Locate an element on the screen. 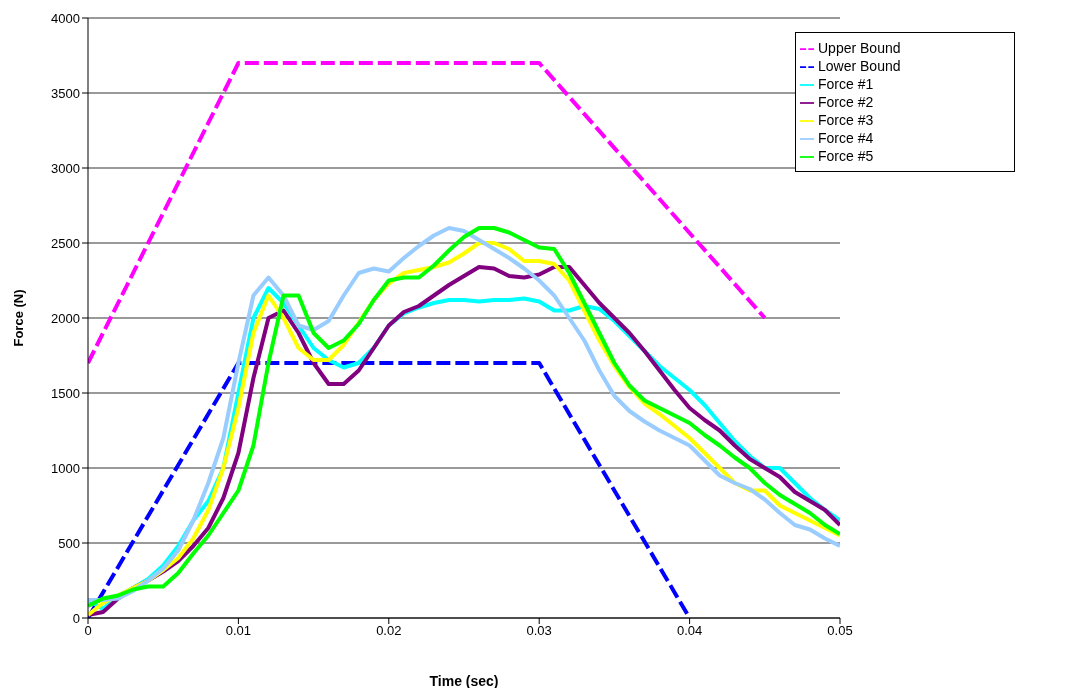 This screenshot has height=698, width=1083. y-tick-label: 2500 is located at coordinates (65, 243).